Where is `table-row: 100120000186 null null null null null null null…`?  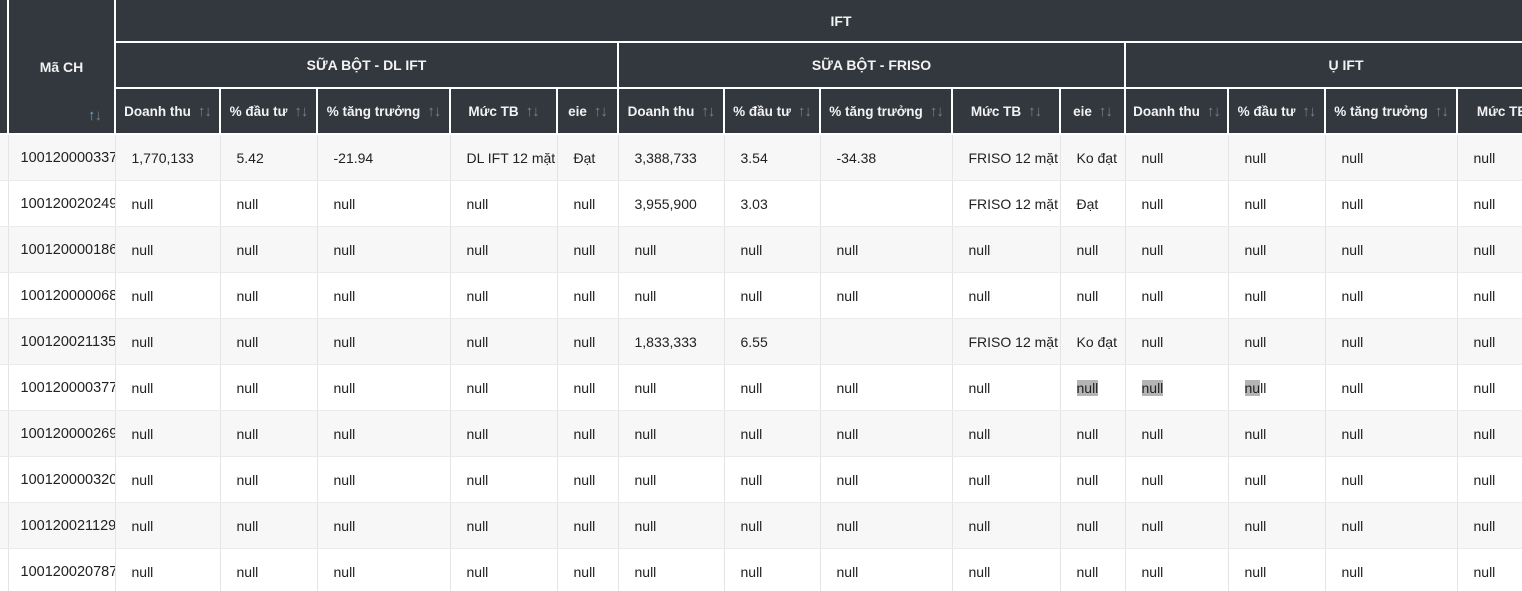 table-row: 100120000186 null null null null null null null… is located at coordinates (761, 249).